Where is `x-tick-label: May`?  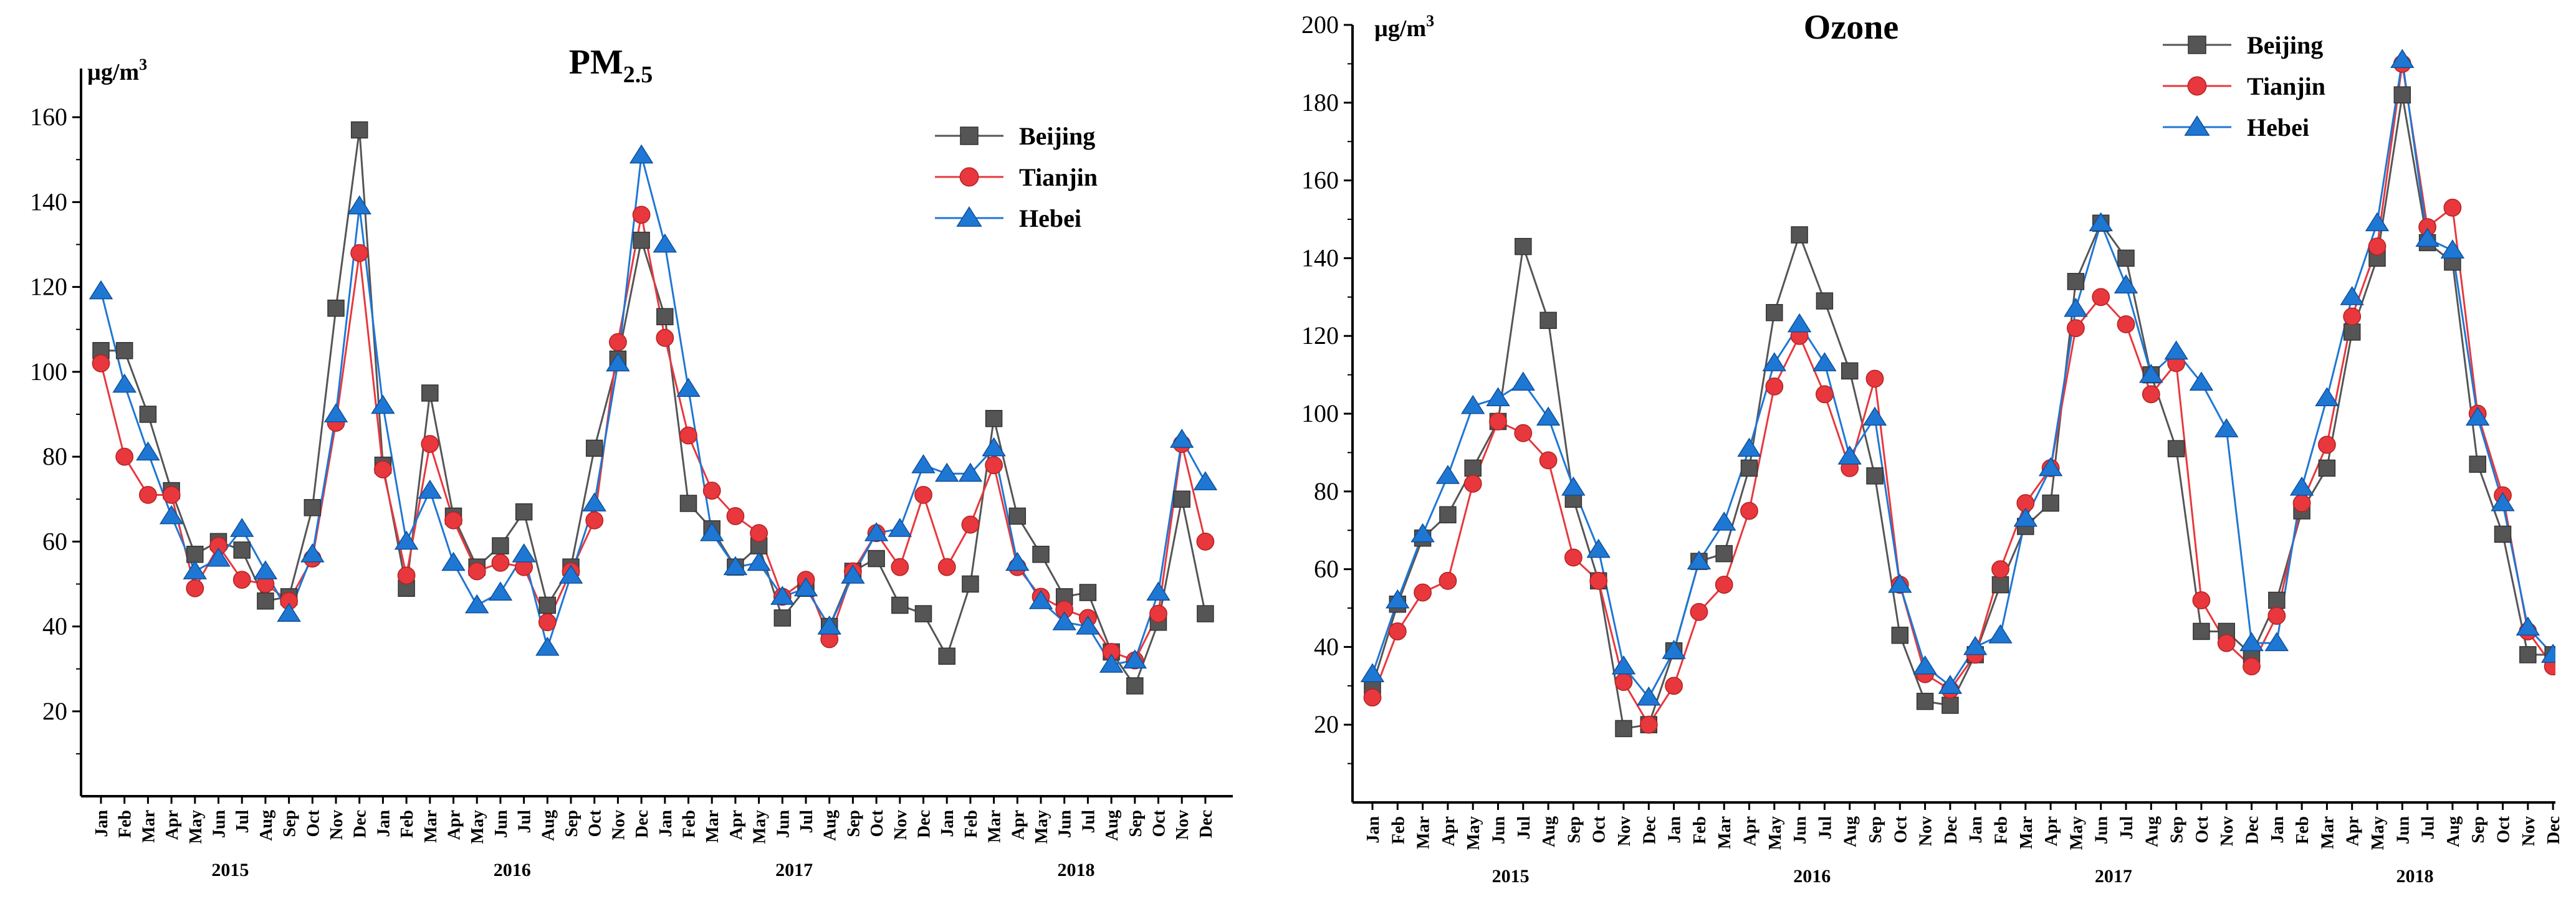 x-tick-label: May is located at coordinates (478, 827).